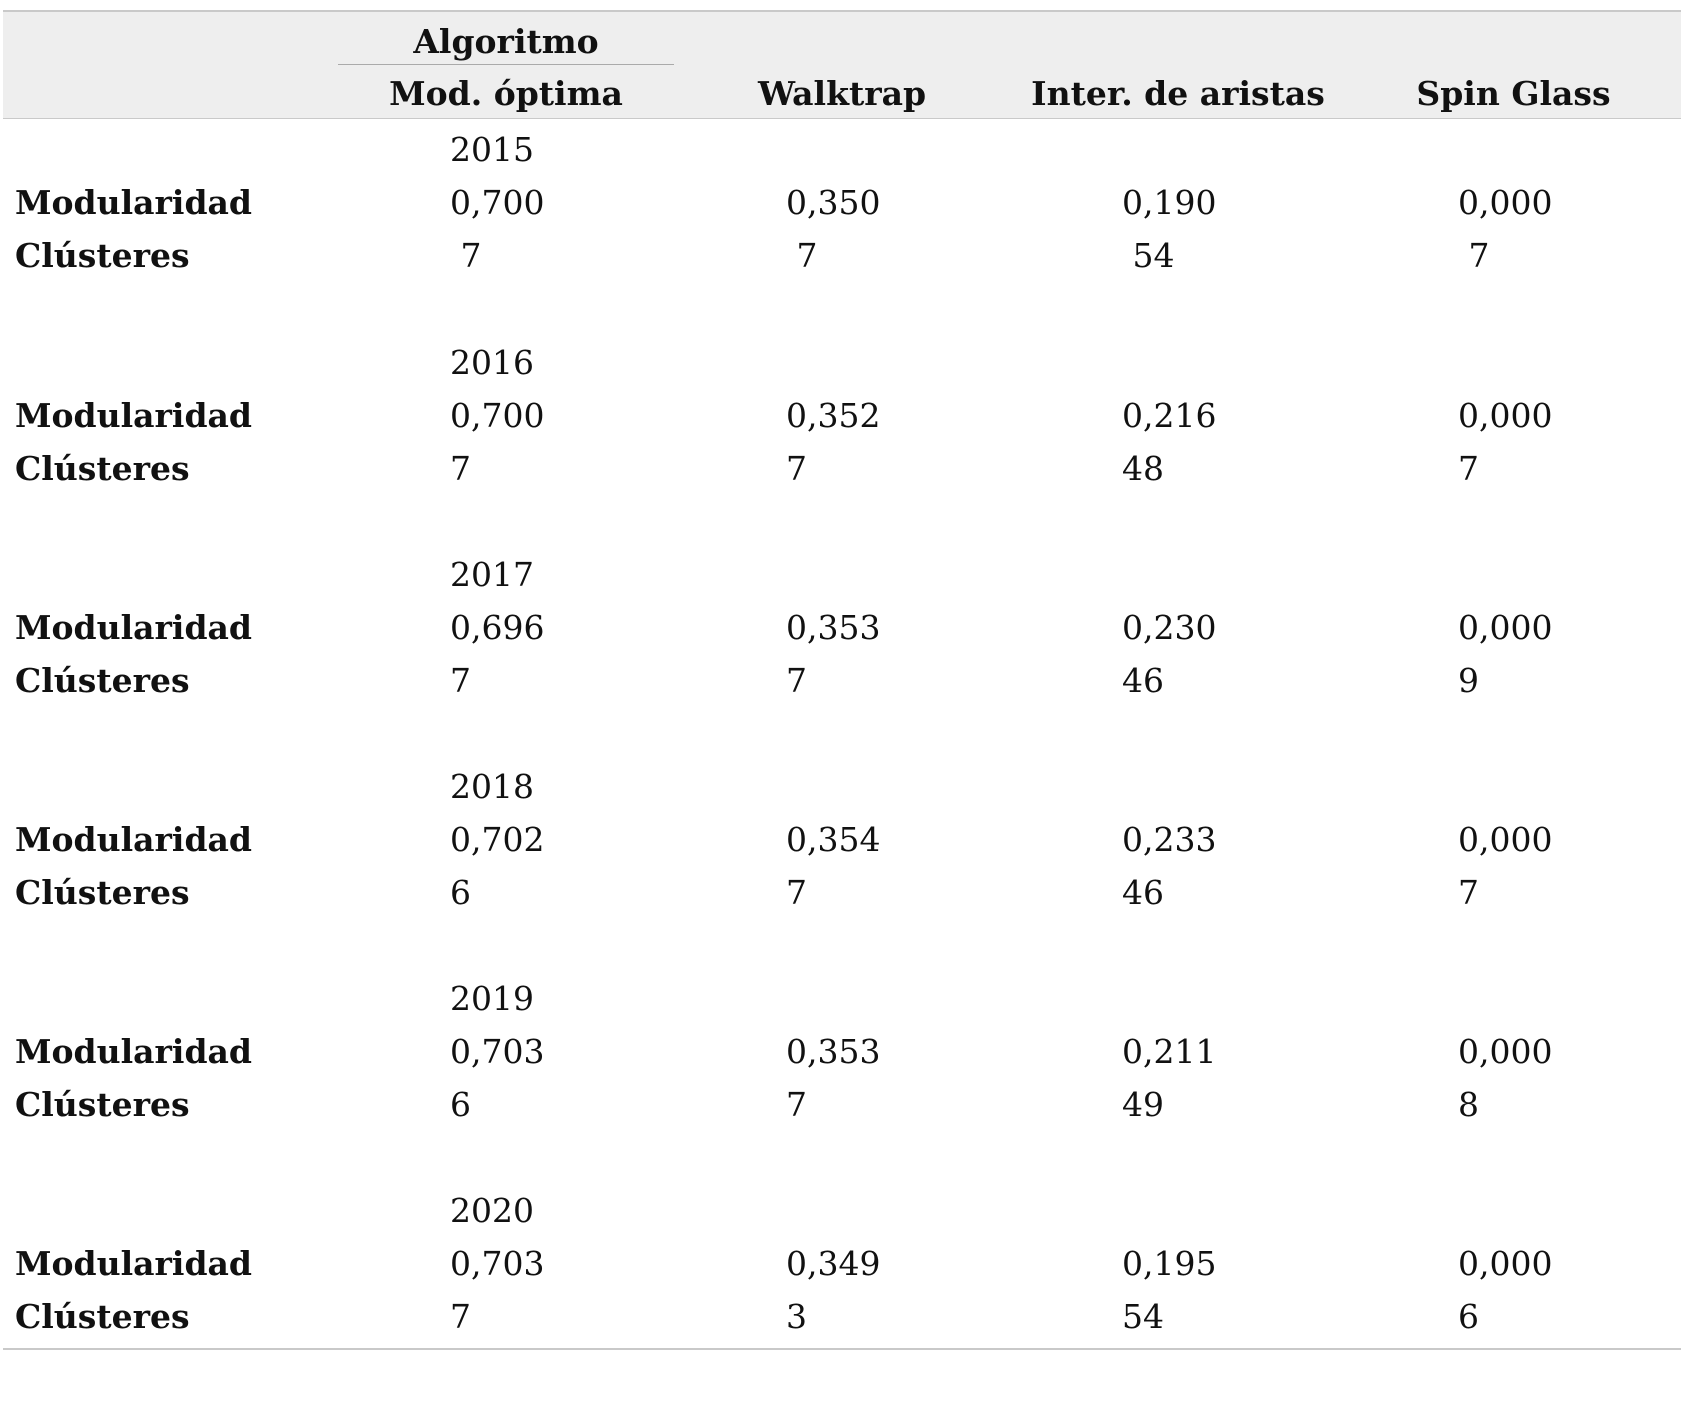 The height and width of the screenshot is (1412, 1684). I want to click on table-cell: 0,230, so click(1169, 627).